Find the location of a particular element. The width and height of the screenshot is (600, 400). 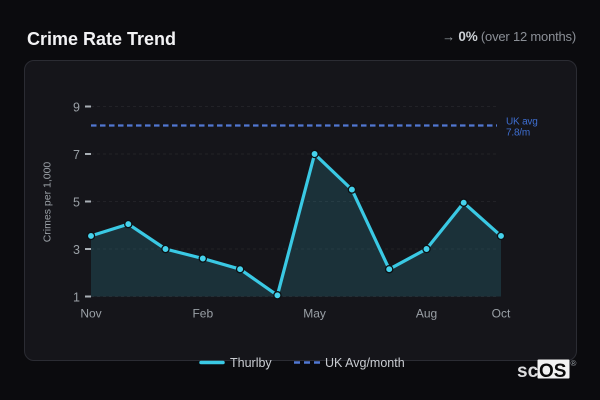

svg-text: Oct is located at coordinates (501, 314).